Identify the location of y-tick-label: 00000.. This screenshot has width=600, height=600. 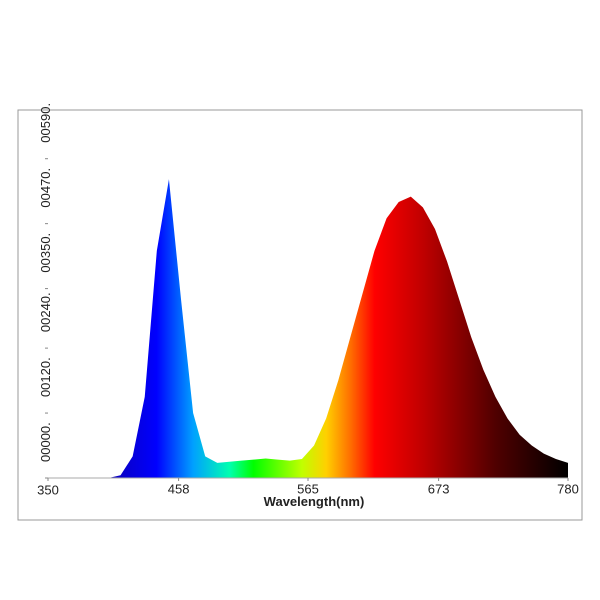
(45, 442).